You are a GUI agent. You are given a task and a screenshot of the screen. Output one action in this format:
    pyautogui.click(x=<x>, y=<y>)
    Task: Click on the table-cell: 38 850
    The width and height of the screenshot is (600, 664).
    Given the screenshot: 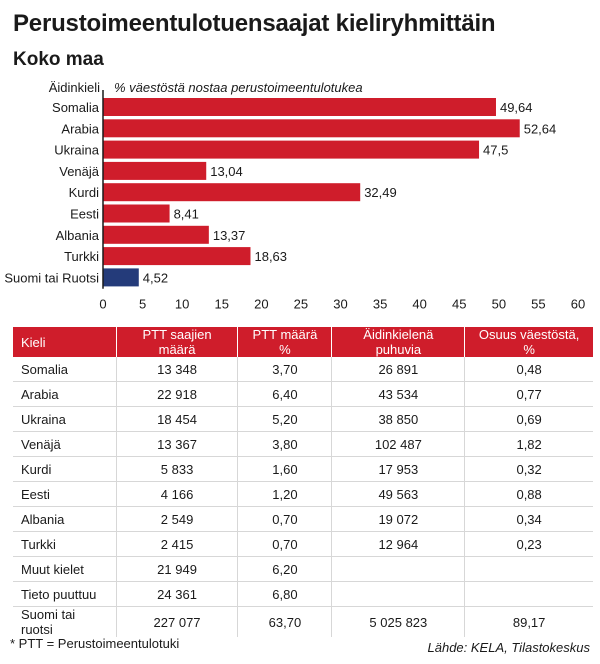 What is the action you would take?
    pyautogui.click(x=398, y=419)
    